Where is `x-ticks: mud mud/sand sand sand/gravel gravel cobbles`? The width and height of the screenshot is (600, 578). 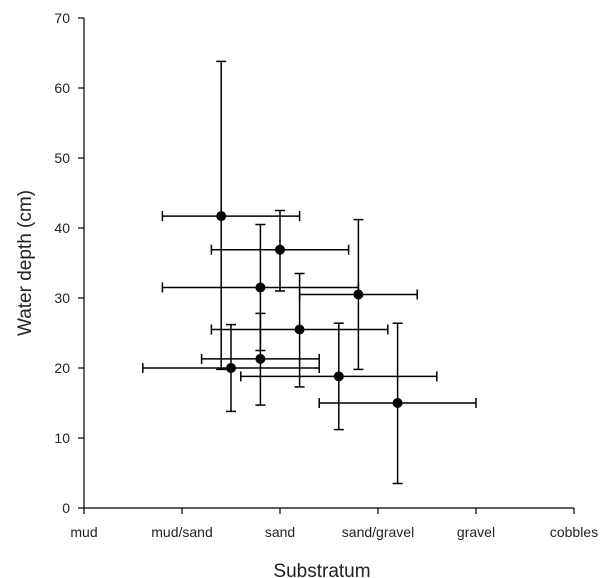 x-ticks: mud mud/sand sand sand/gravel gravel cobbles is located at coordinates (334, 524).